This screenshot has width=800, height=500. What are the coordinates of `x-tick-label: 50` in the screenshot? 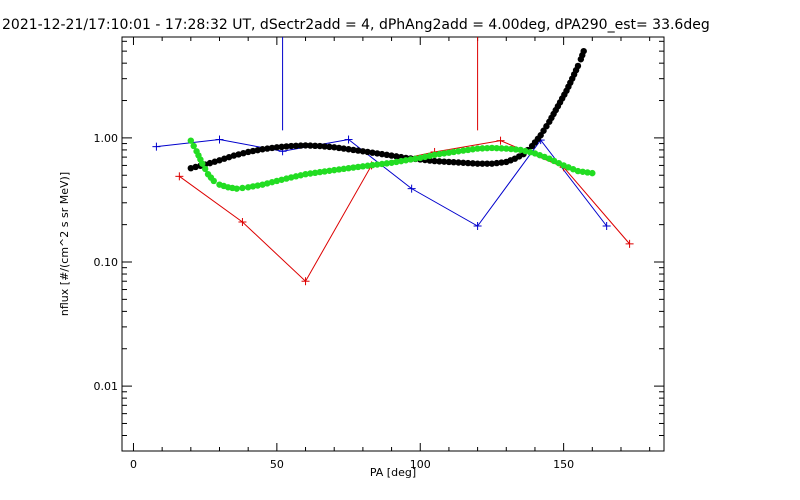 It's located at (277, 464).